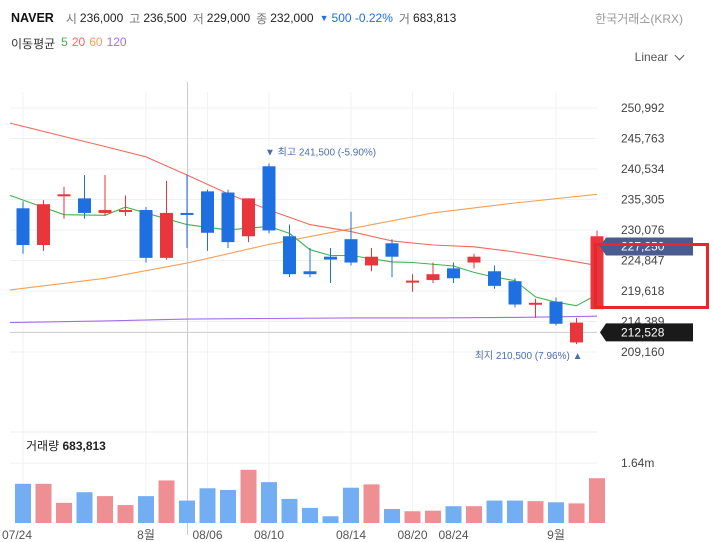 This screenshot has height=542, width=713. I want to click on low-annotation: 최지 210,500 (7.96%) ▲, so click(529, 356).